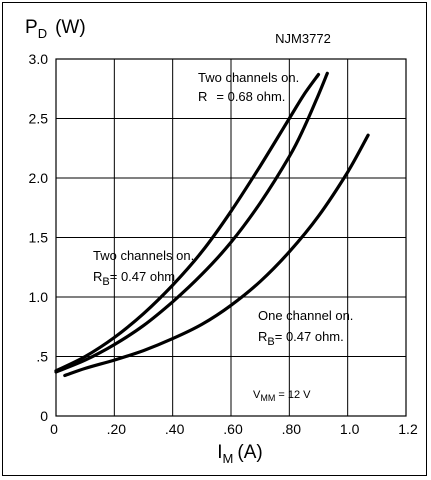  Describe the element at coordinates (55, 29) in the screenshot. I see `y-axis-label: PD (W)` at that location.